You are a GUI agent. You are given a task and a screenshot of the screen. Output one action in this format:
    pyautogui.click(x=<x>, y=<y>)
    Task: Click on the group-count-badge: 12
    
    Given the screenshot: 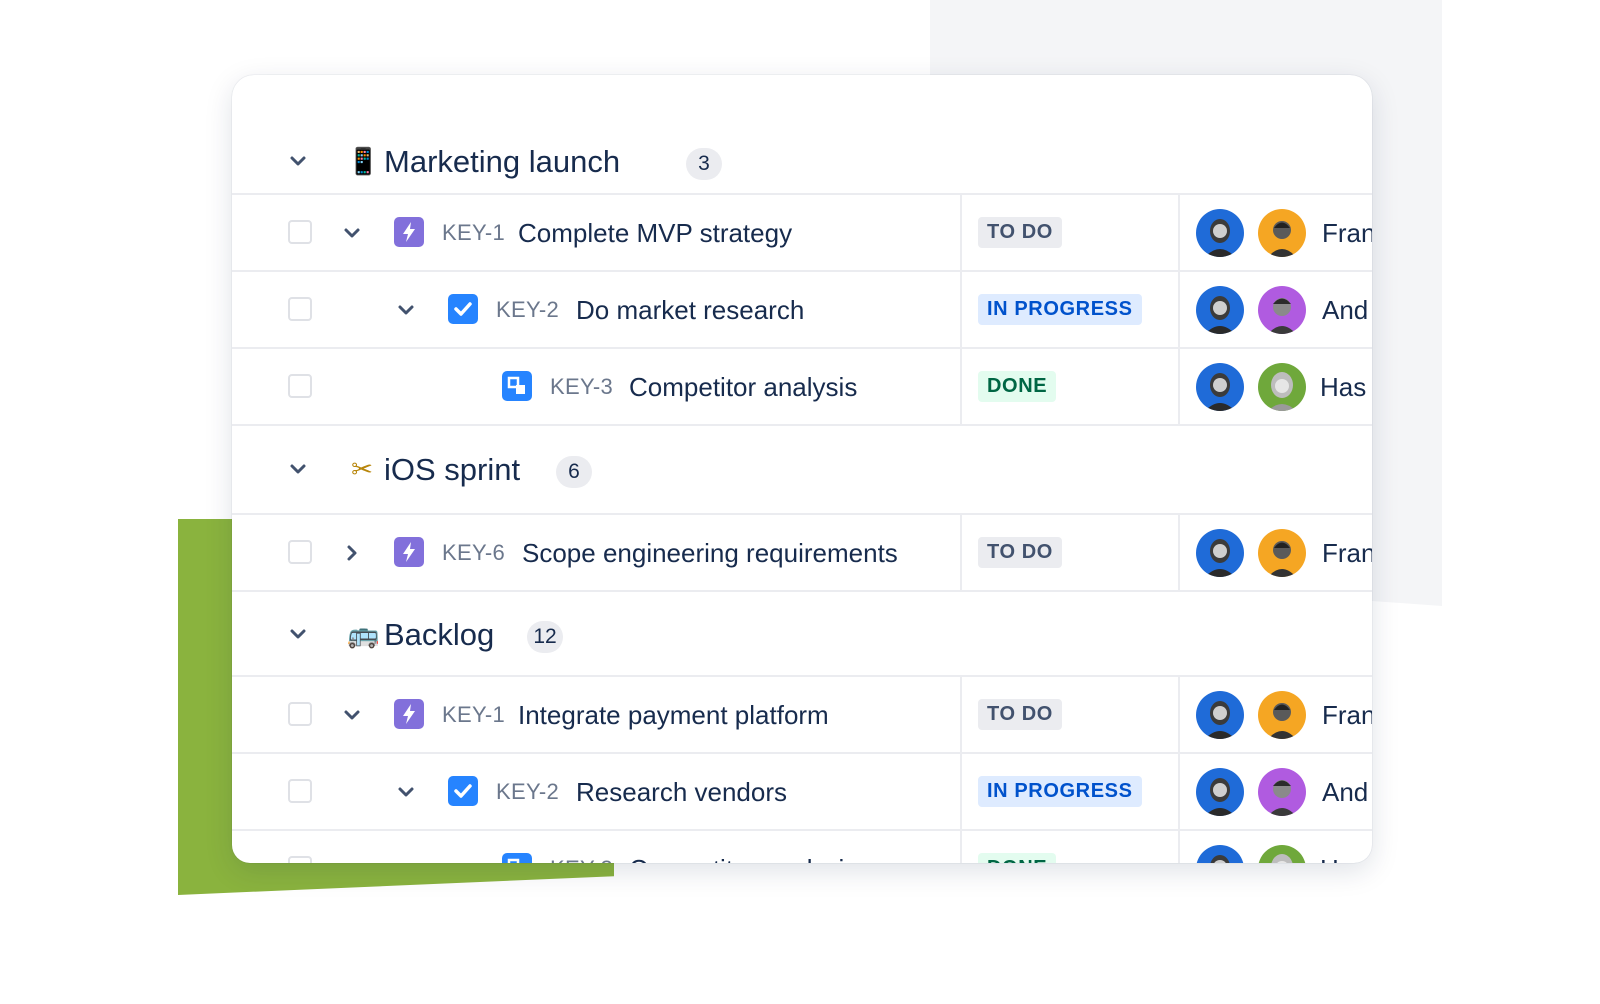 What is the action you would take?
    pyautogui.click(x=545, y=637)
    